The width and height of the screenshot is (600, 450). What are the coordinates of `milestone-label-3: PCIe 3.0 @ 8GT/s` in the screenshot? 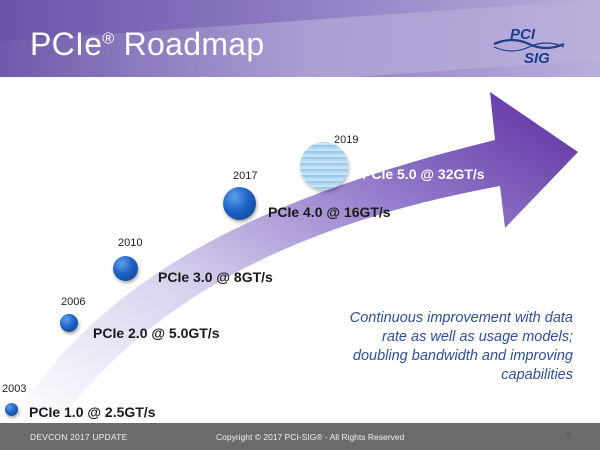 It's located at (215, 277).